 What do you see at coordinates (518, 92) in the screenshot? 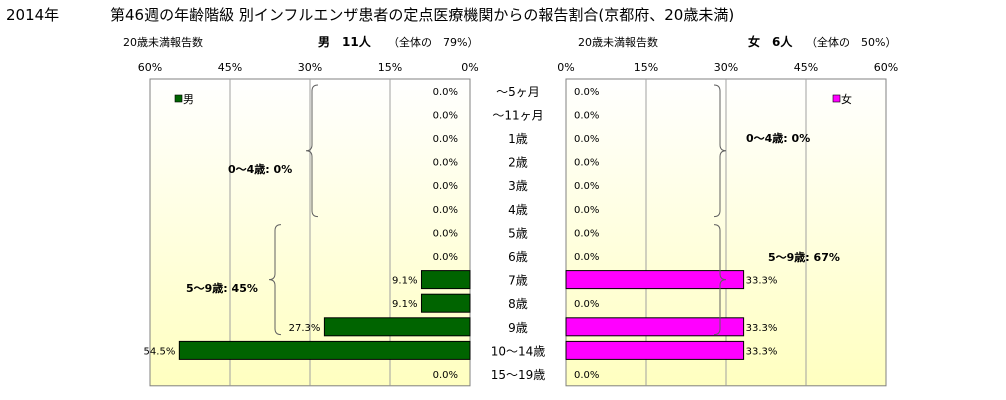
I see `age-category-label: ～5ヶ月` at bounding box center [518, 92].